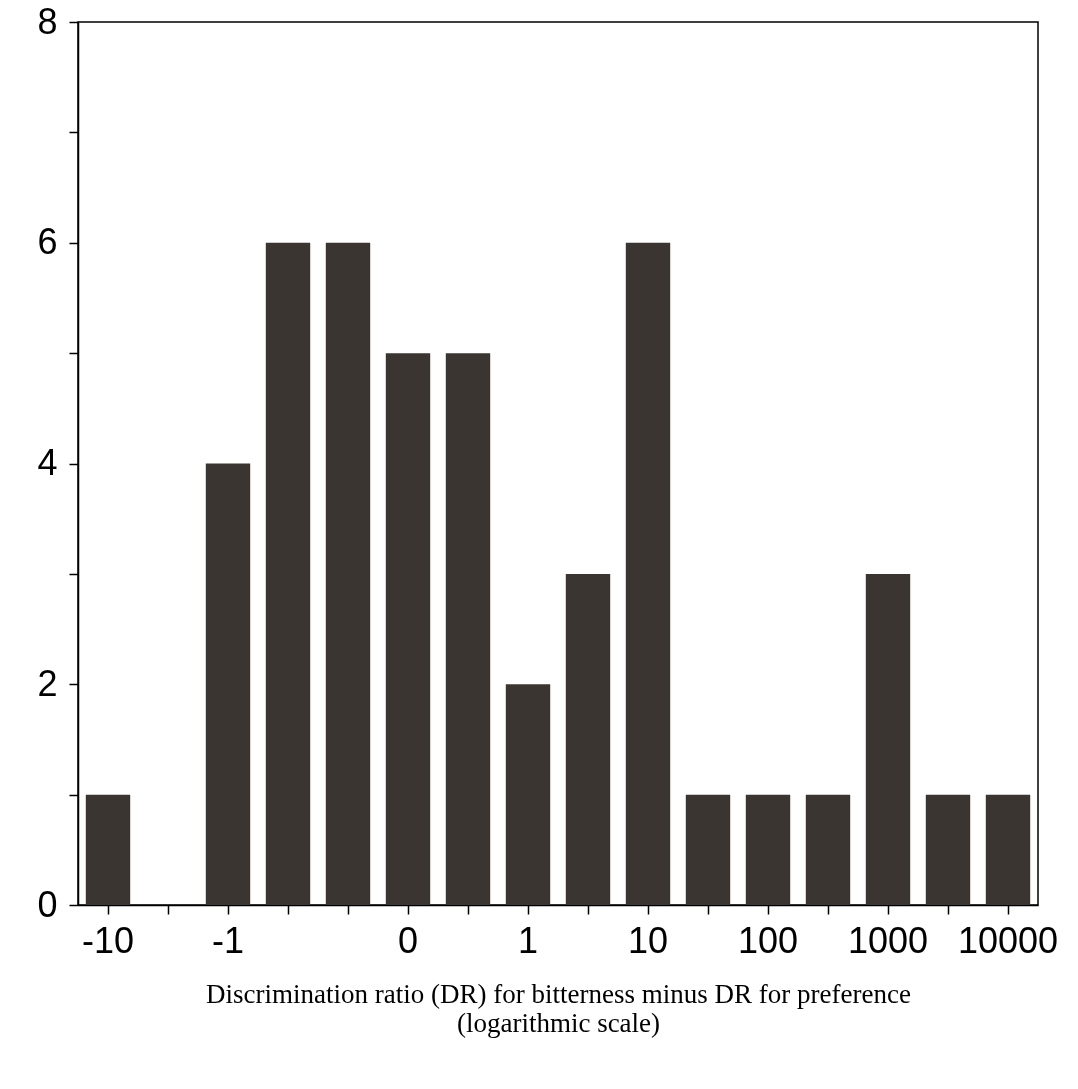 This screenshot has height=1089, width=1078. I want to click on x-tick-label: -1, so click(228, 940).